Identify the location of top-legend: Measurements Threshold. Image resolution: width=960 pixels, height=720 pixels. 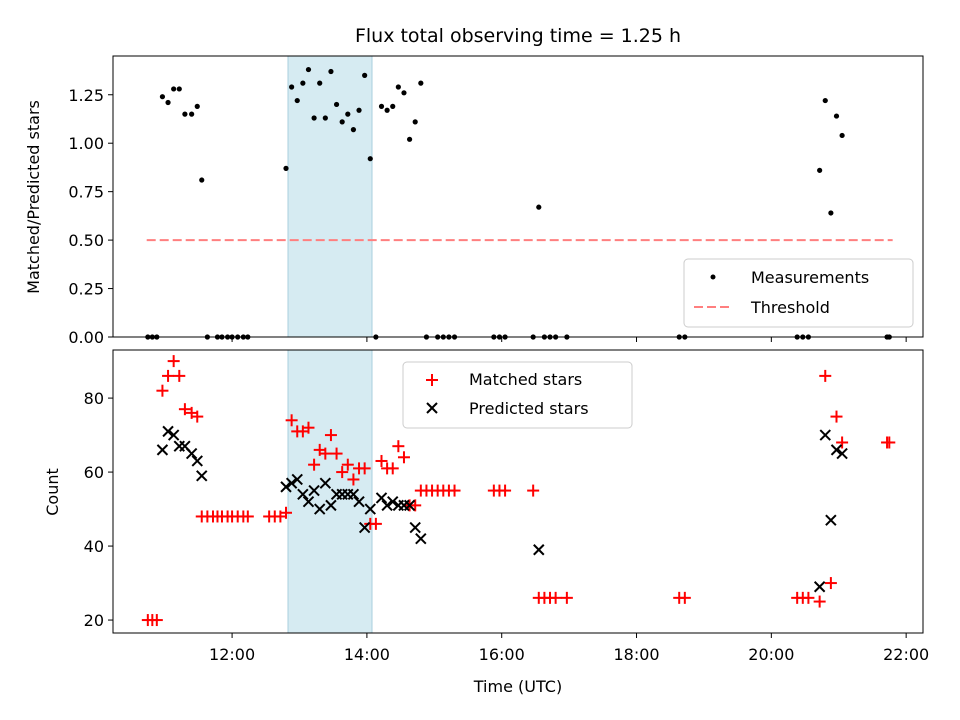
(798, 293).